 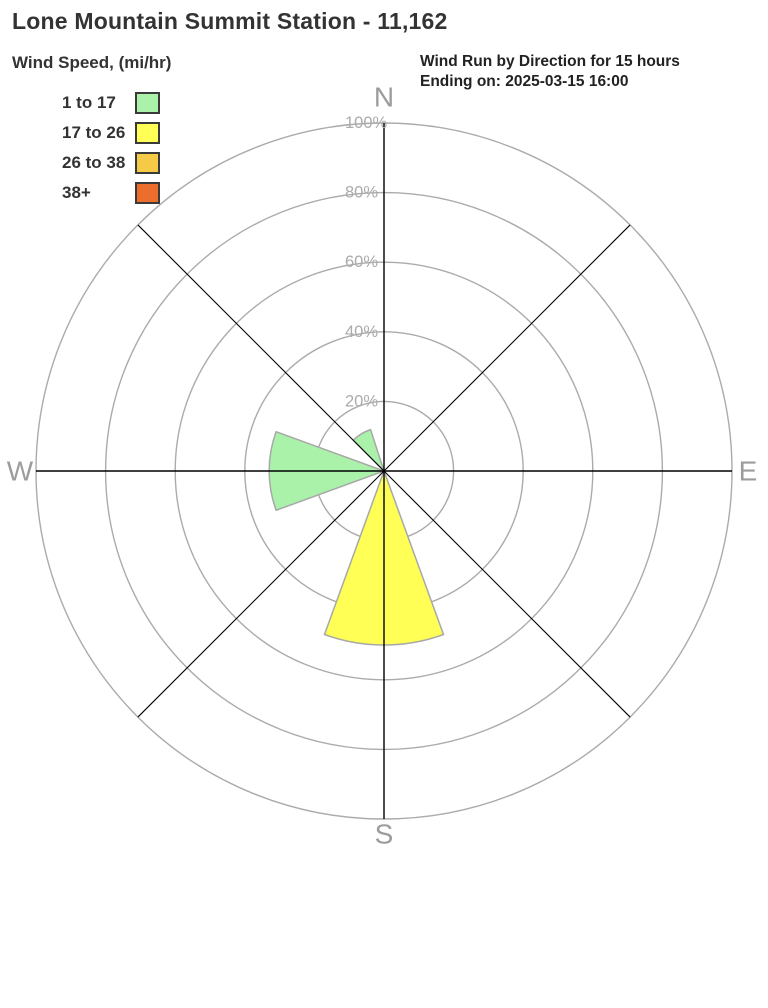 I want to click on legend-item: 26 to 38, so click(x=111, y=163).